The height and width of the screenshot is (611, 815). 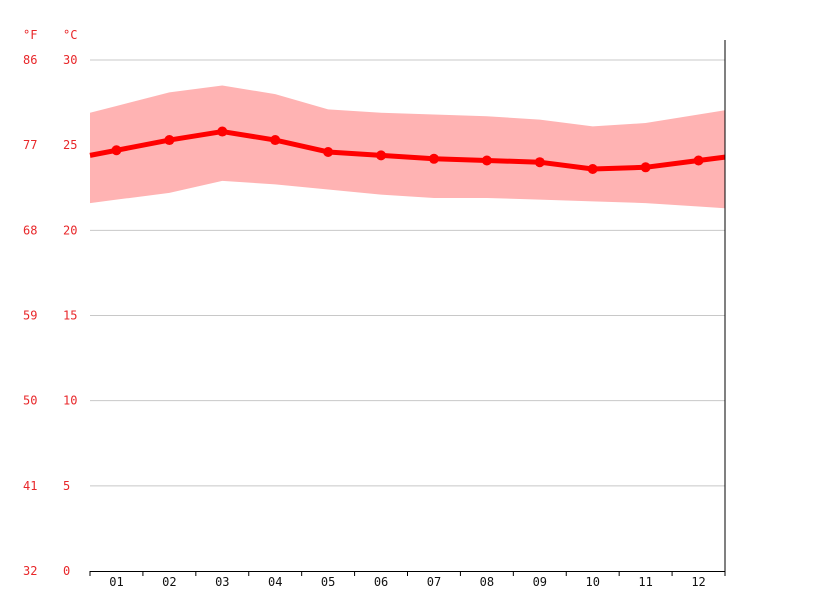 What do you see at coordinates (407, 573) in the screenshot?
I see `x-axis-ticks` at bounding box center [407, 573].